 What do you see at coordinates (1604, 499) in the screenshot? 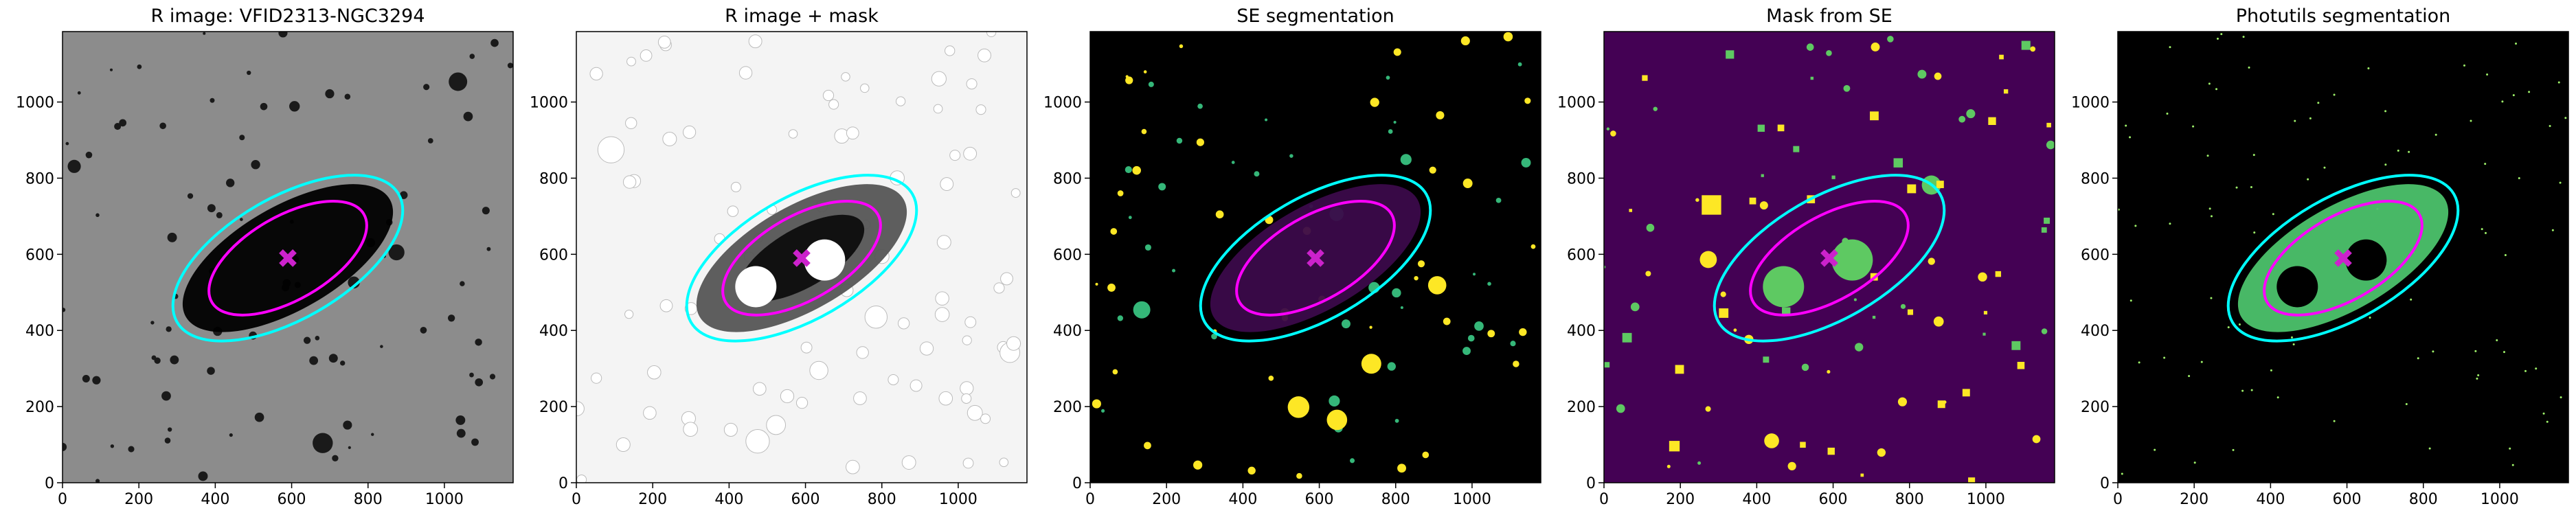
I see `x-tick-label: 0` at bounding box center [1604, 499].